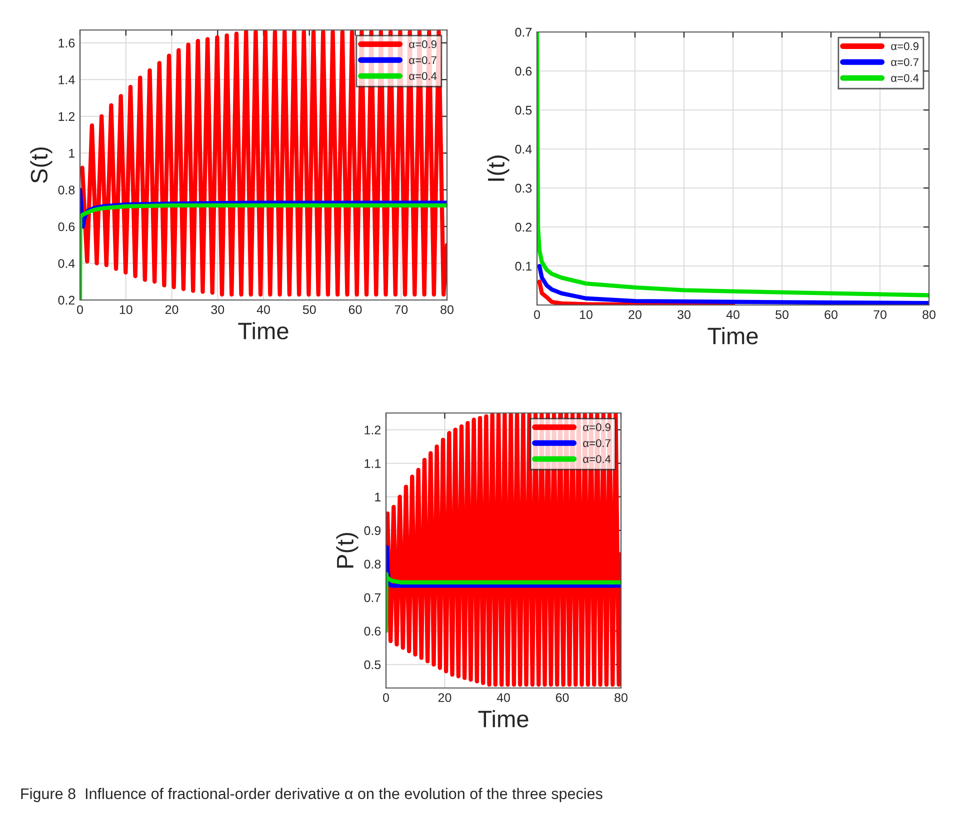 The width and height of the screenshot is (955, 814). I want to click on y-tick-label: 0.9, so click(372, 531).